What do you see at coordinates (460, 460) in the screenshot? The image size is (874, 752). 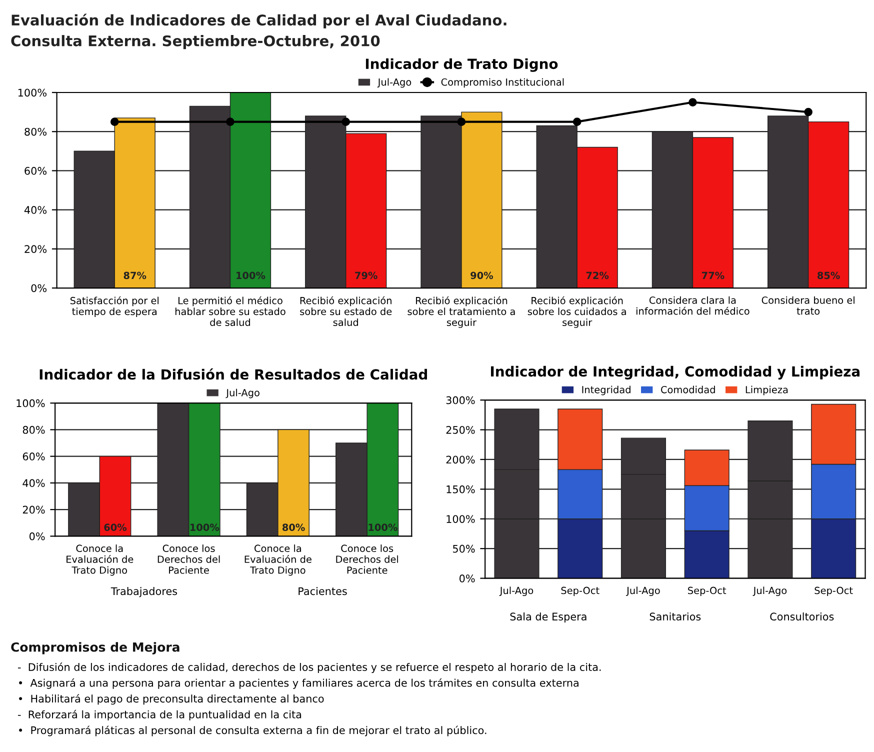 I see `y-tick-label: 200%` at bounding box center [460, 460].